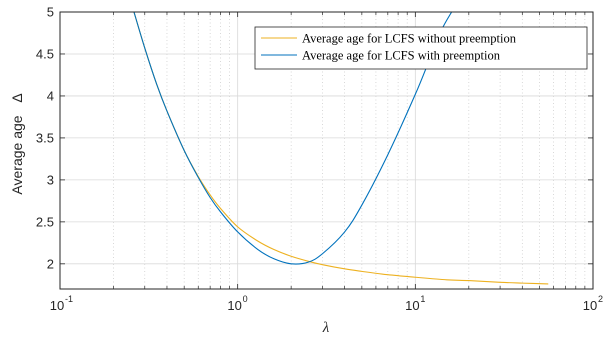 This screenshot has width=607, height=339. Describe the element at coordinates (50, 263) in the screenshot. I see `y-tick-label: 2` at that location.